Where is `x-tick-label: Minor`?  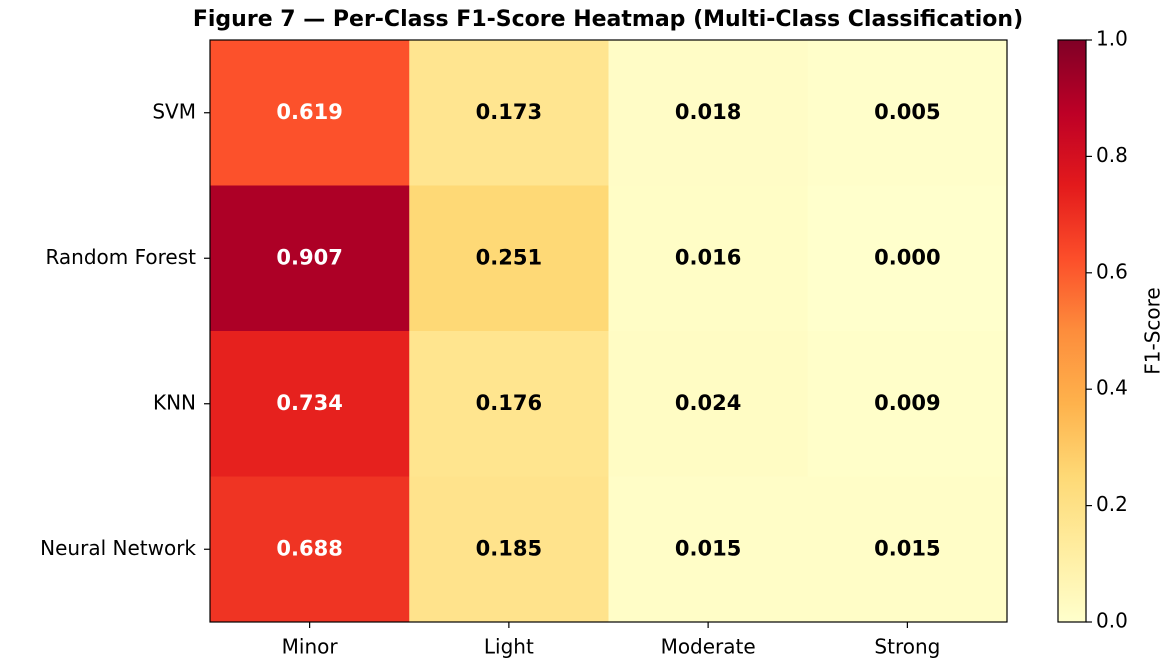
x-tick-label: Minor is located at coordinates (310, 647).